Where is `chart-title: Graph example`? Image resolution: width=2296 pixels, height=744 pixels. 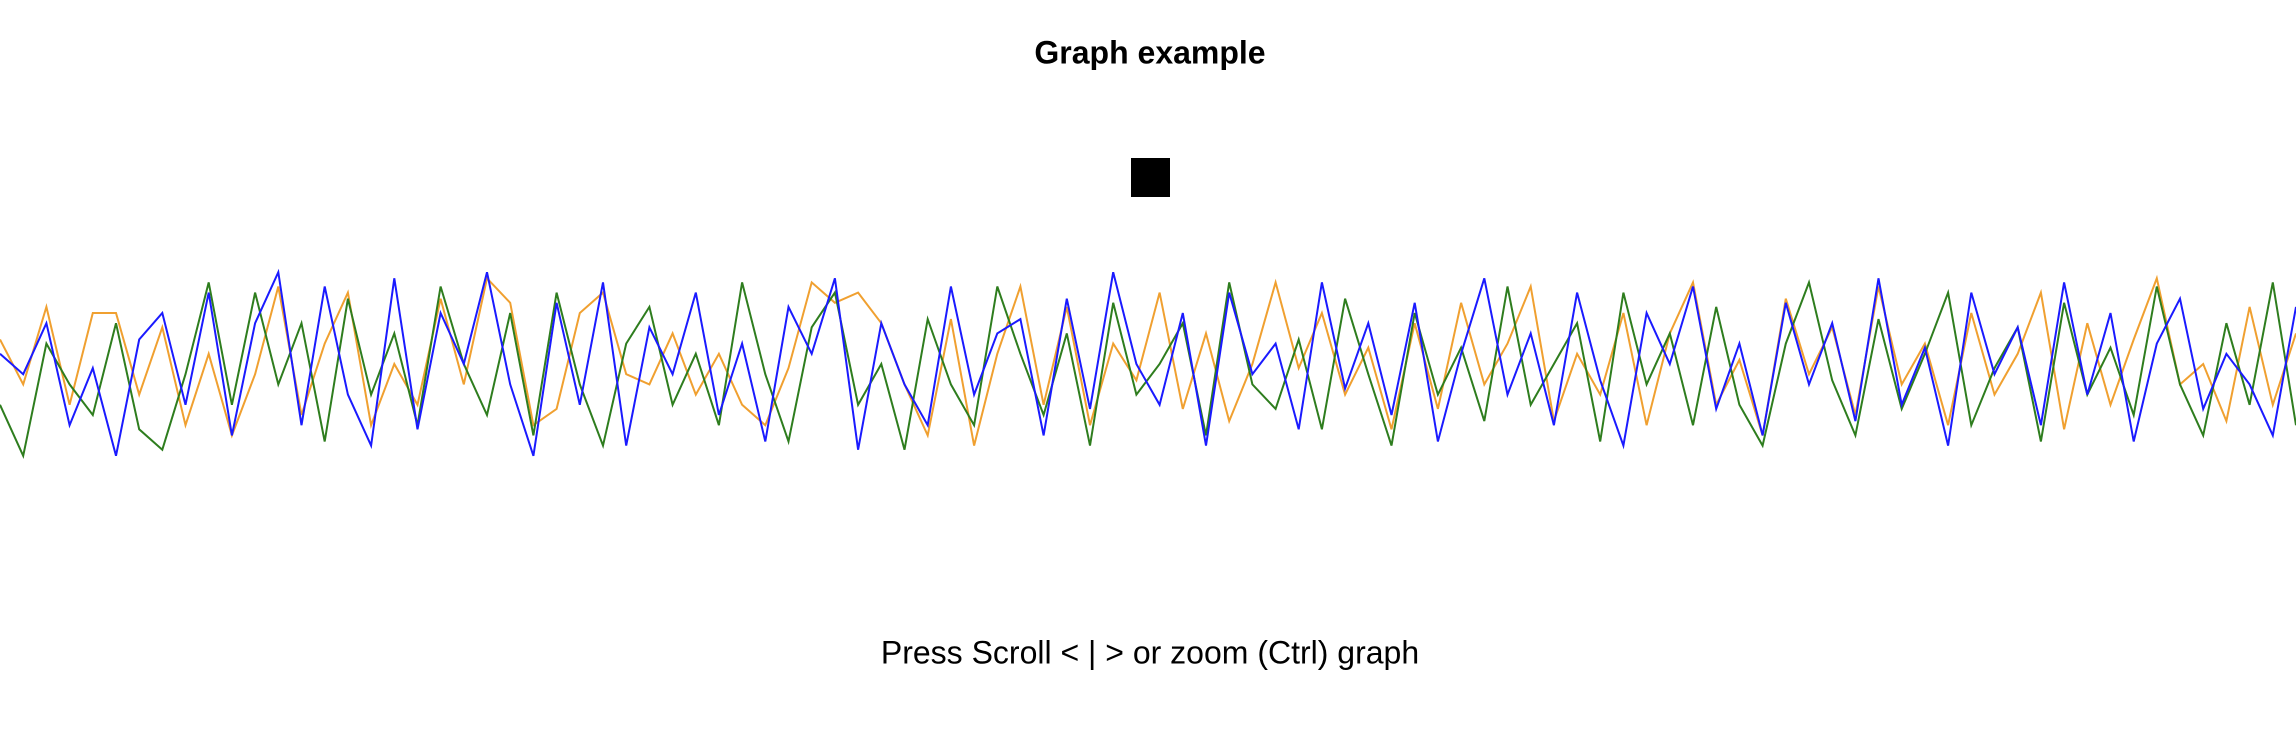 chart-title: Graph example is located at coordinates (1149, 52).